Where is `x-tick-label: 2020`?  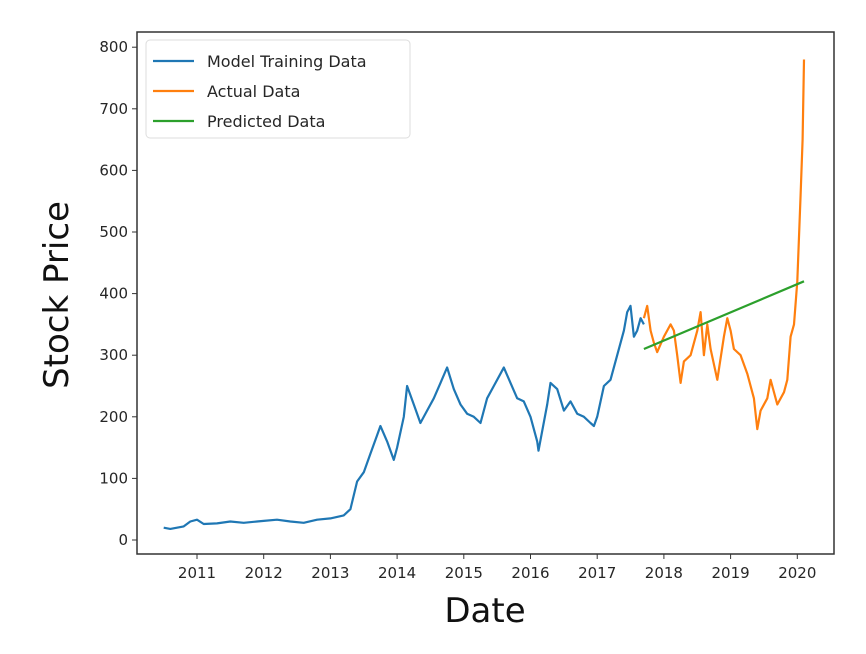 x-tick-label: 2020 is located at coordinates (797, 573).